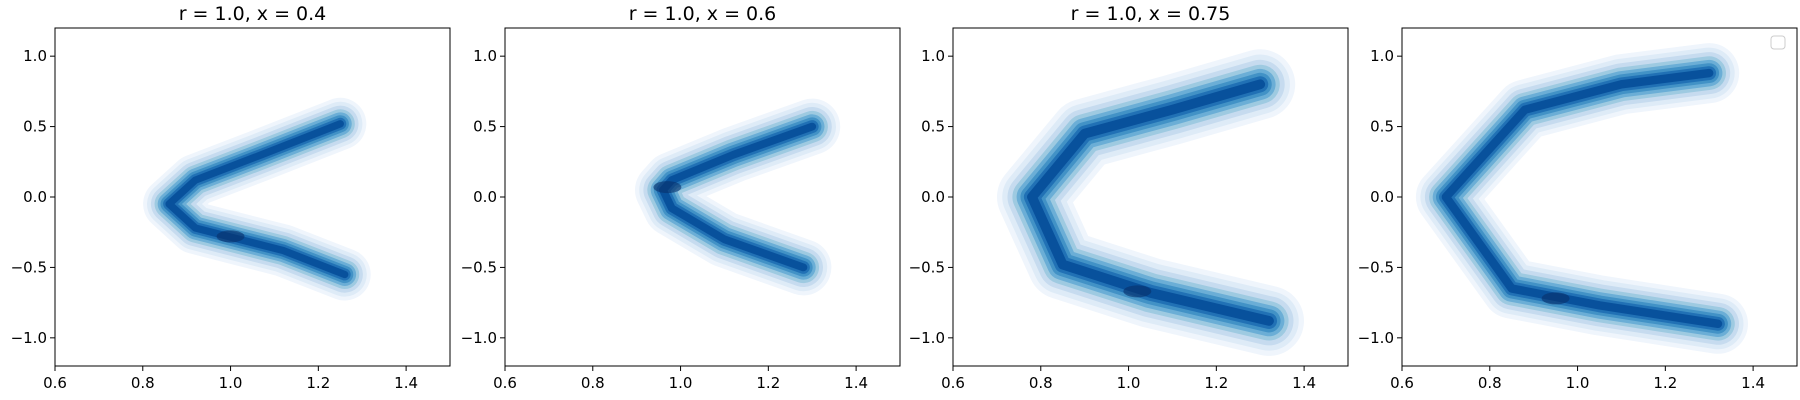 The height and width of the screenshot is (400, 1800). I want to click on panel-title: r = 1.0, x = 0.75, so click(1151, 14).